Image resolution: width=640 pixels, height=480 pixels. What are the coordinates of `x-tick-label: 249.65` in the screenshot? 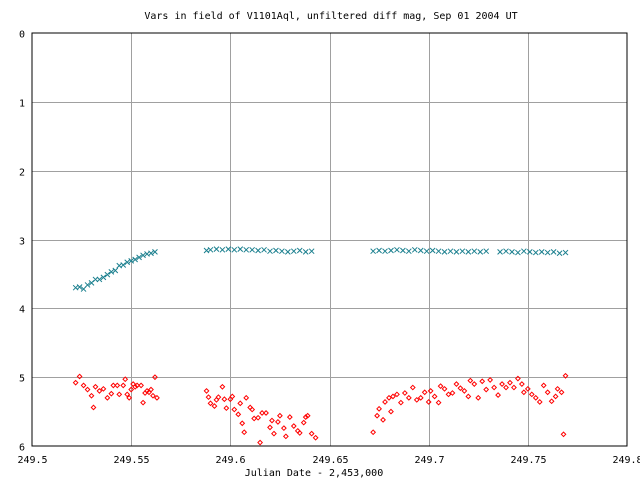 It's located at (330, 460).